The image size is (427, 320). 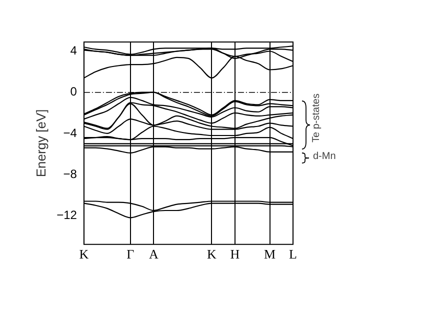 I want to click on text: d-Mn, so click(x=324, y=156).